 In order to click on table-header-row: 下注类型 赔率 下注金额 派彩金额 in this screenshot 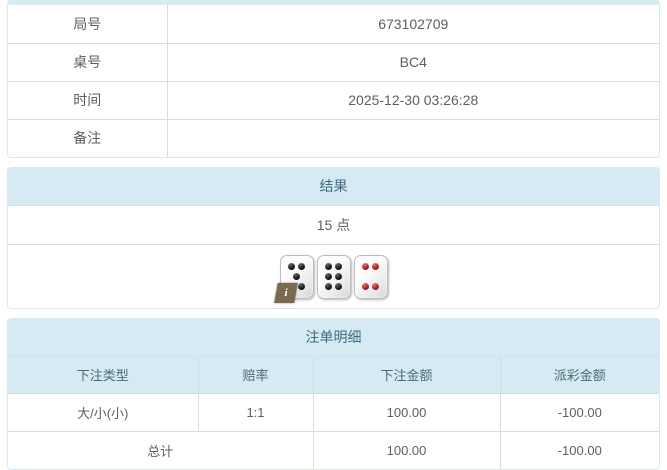, I will do `click(333, 375)`.